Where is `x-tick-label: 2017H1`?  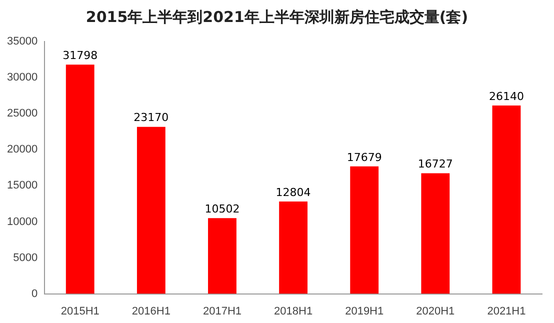 x-tick-label: 2017H1 is located at coordinates (222, 311).